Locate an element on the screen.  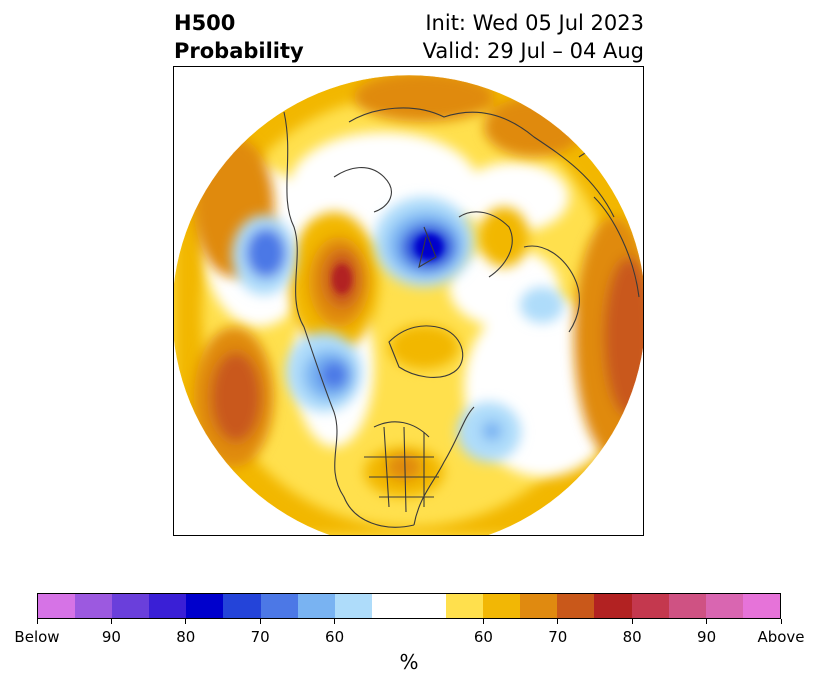
valid-date: Valid: 29 Jul – 04 Aug is located at coordinates (533, 51).